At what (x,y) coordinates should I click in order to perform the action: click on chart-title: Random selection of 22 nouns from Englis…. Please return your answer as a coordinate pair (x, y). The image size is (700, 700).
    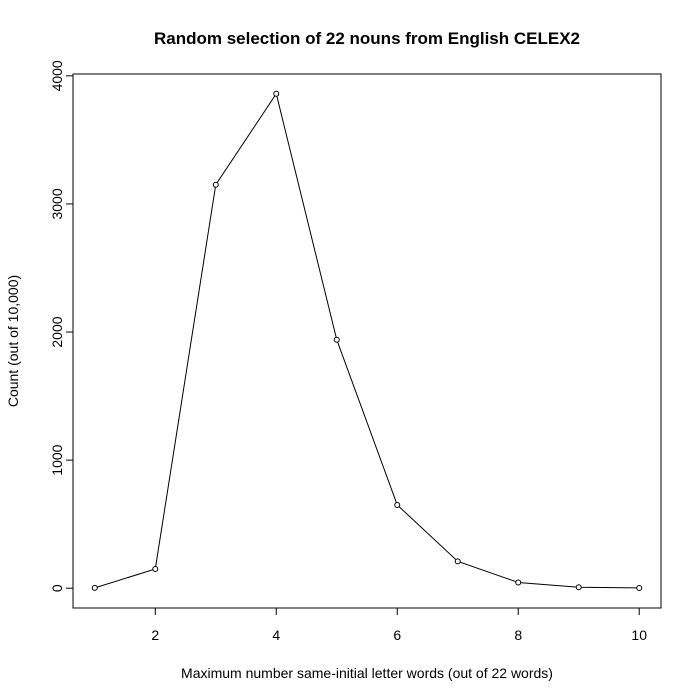
    Looking at the image, I should click on (367, 38).